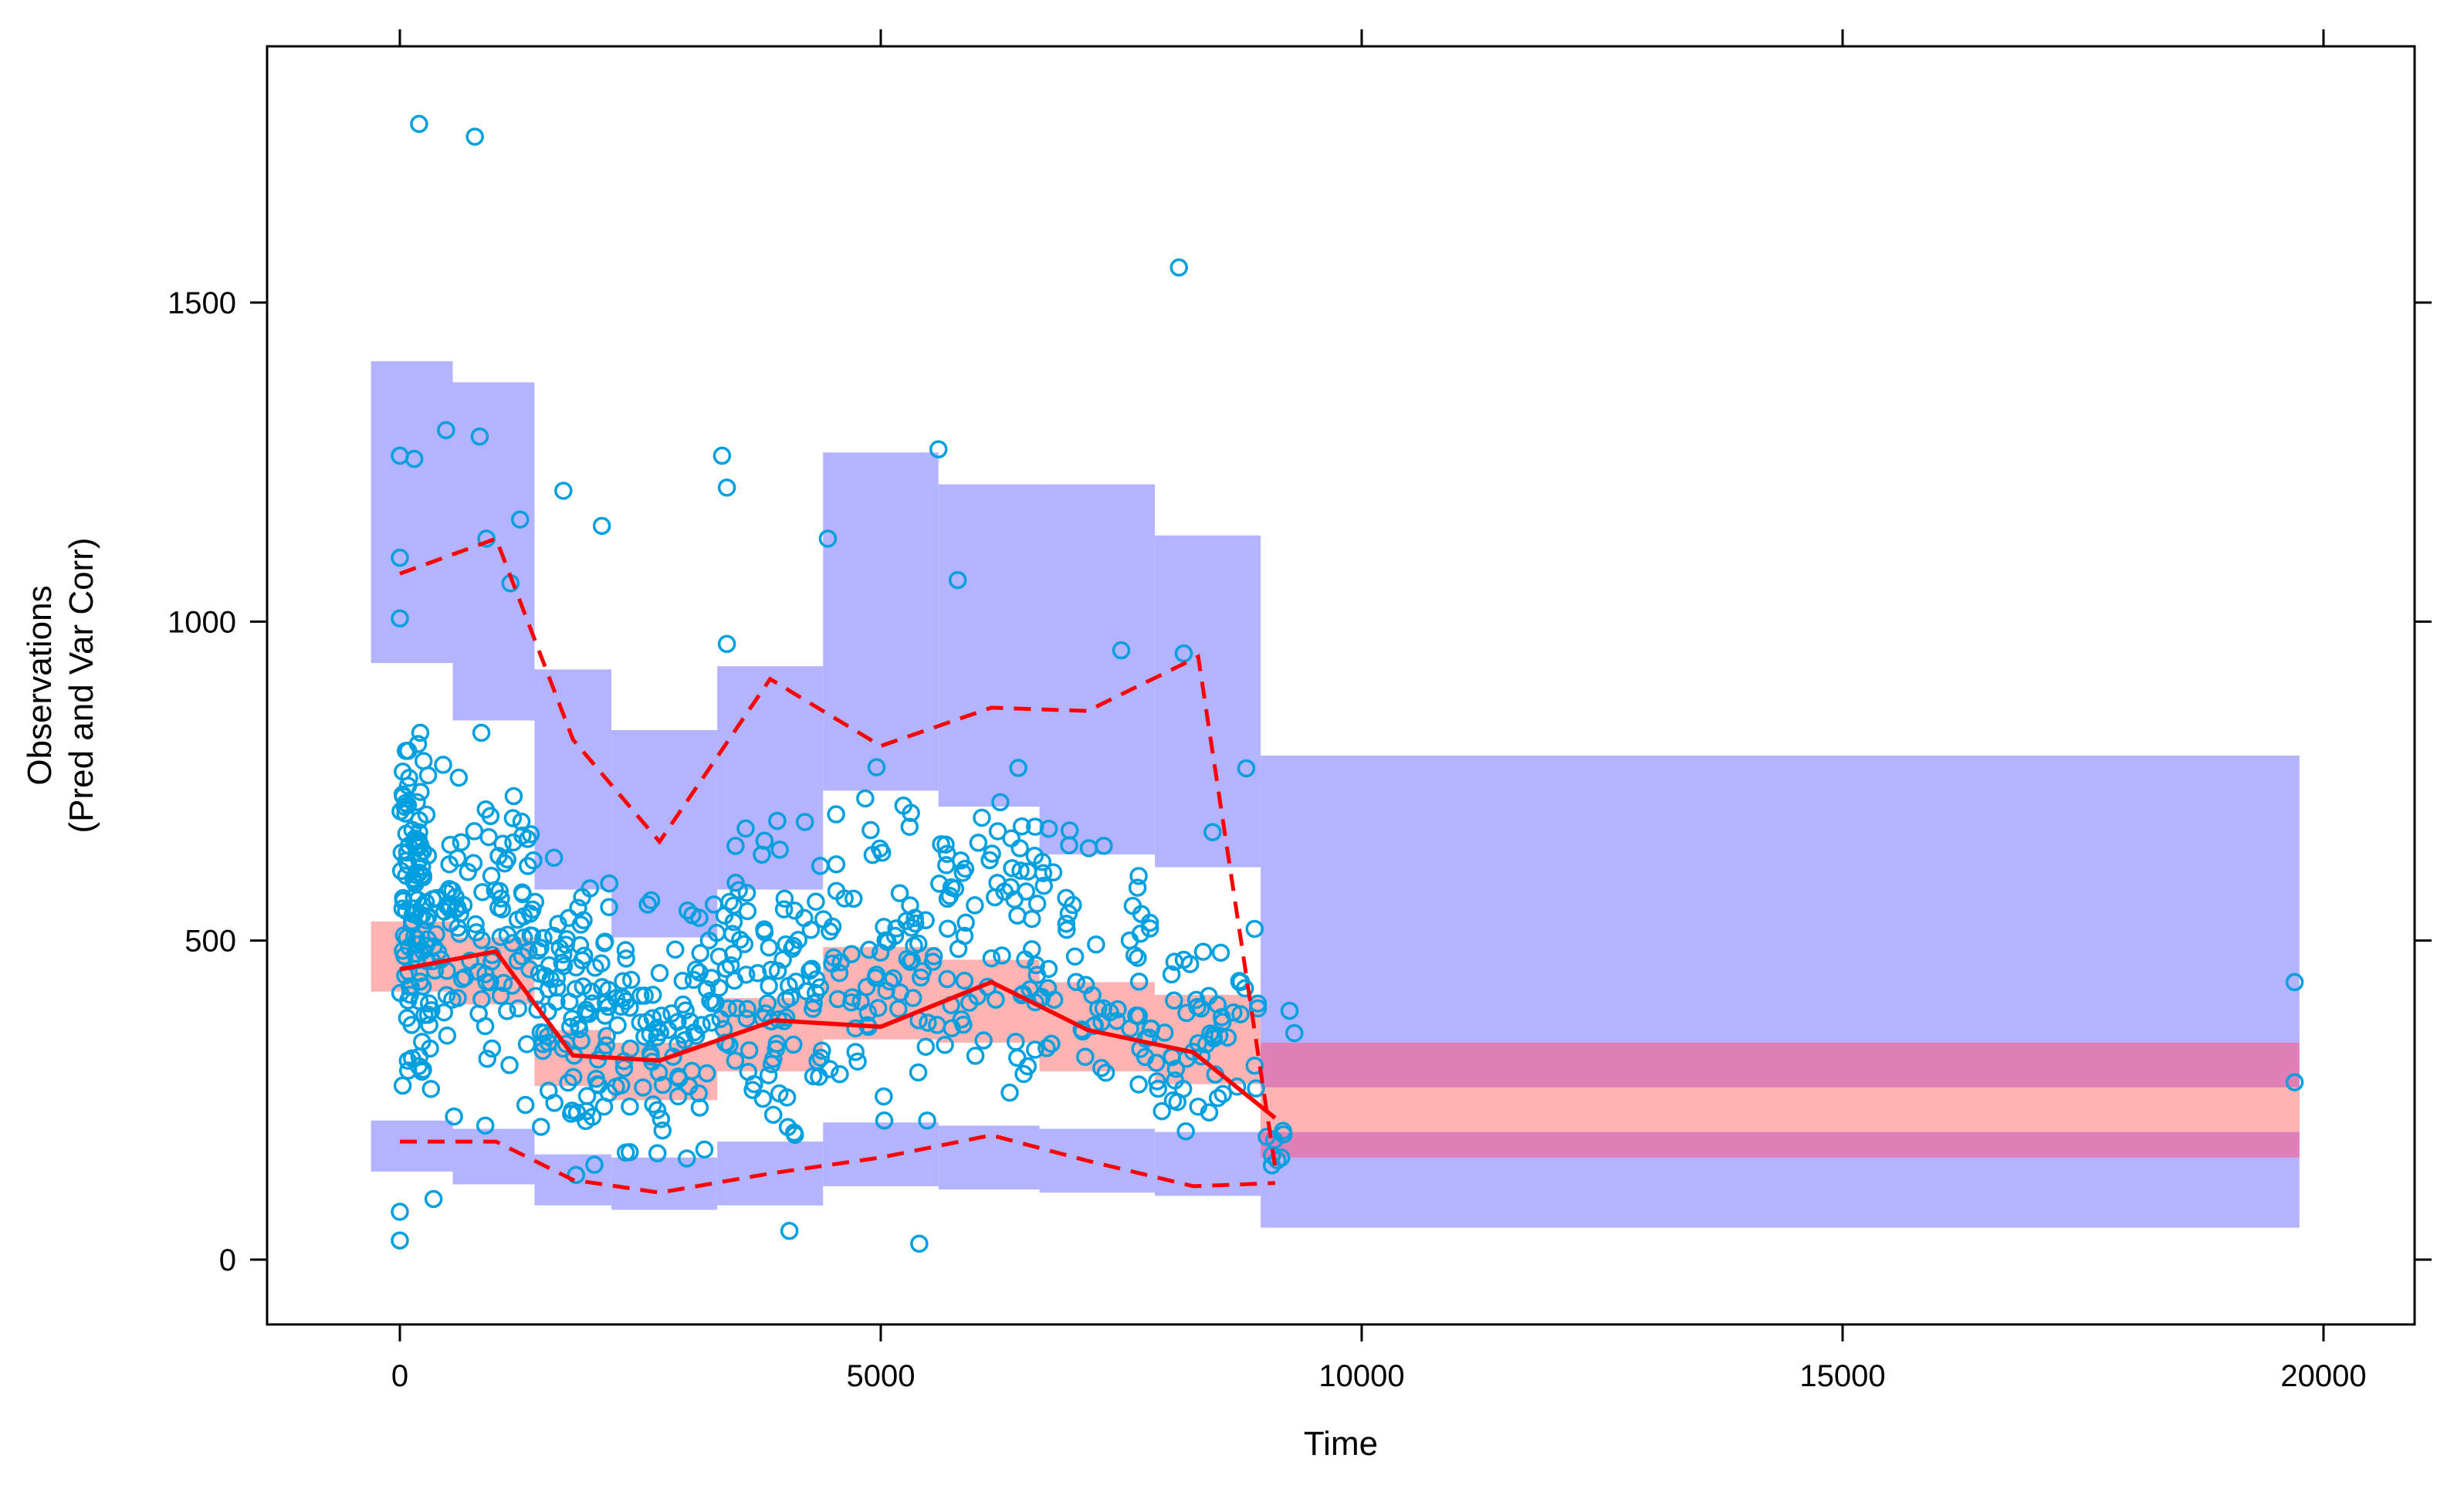 The width and height of the screenshot is (2464, 1485). Describe the element at coordinates (1780, 1109) in the screenshot. I see `wide-median-pi-band` at that location.